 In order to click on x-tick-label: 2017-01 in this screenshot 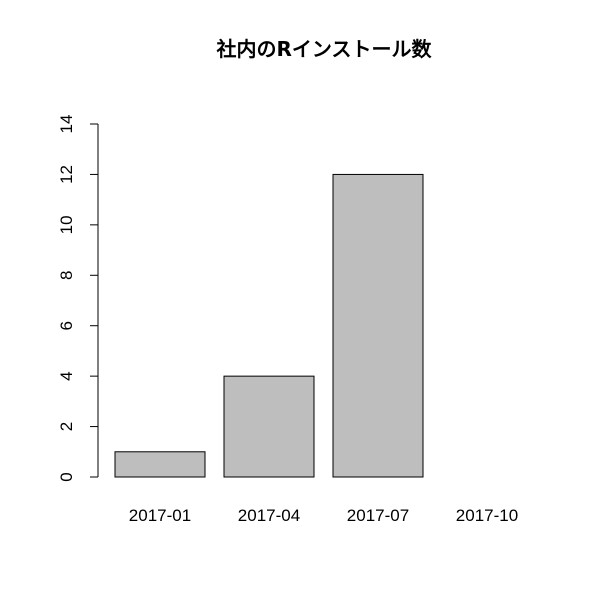, I will do `click(160, 515)`.